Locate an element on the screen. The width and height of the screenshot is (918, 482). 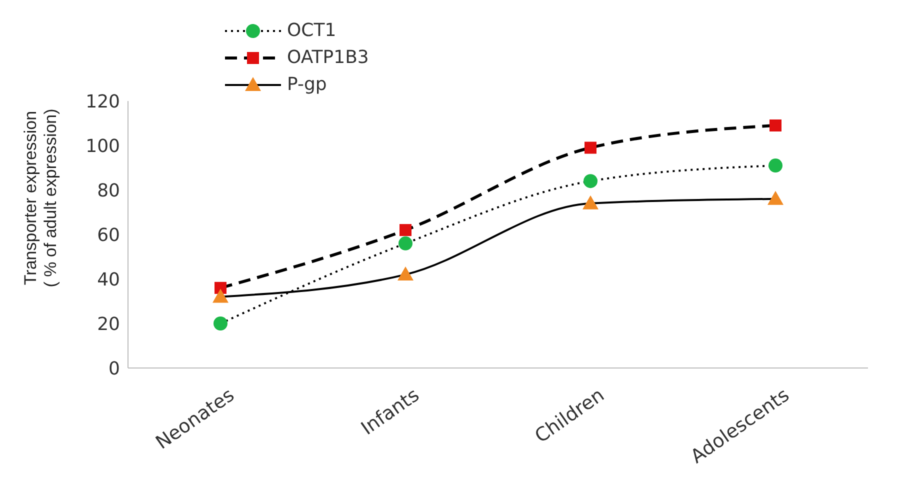
y-tick-label: 20 is located at coordinates (108, 324).